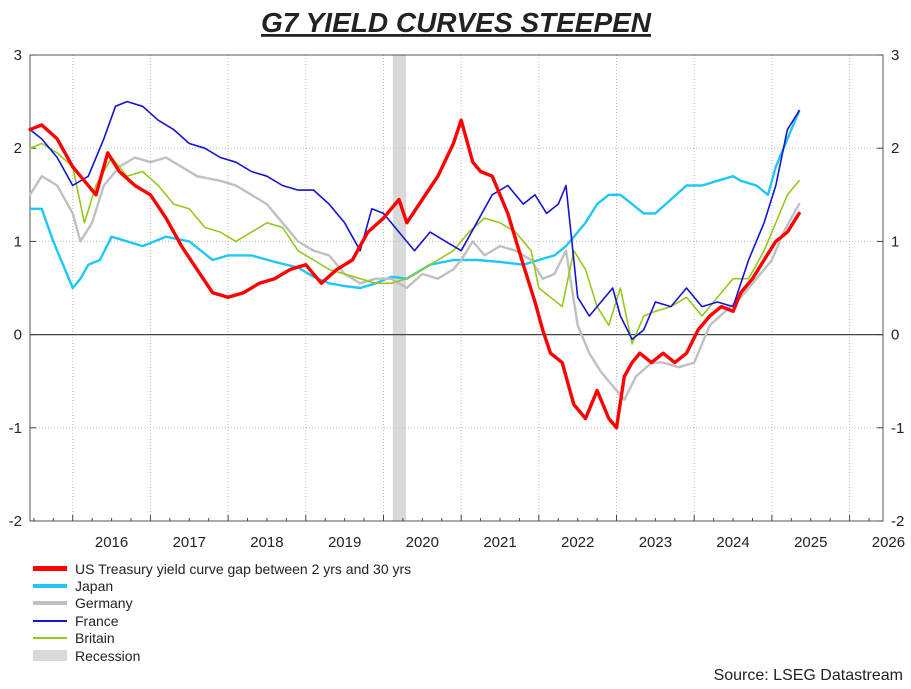 The width and height of the screenshot is (911, 689). I want to click on legend-label: Recession, so click(108, 655).